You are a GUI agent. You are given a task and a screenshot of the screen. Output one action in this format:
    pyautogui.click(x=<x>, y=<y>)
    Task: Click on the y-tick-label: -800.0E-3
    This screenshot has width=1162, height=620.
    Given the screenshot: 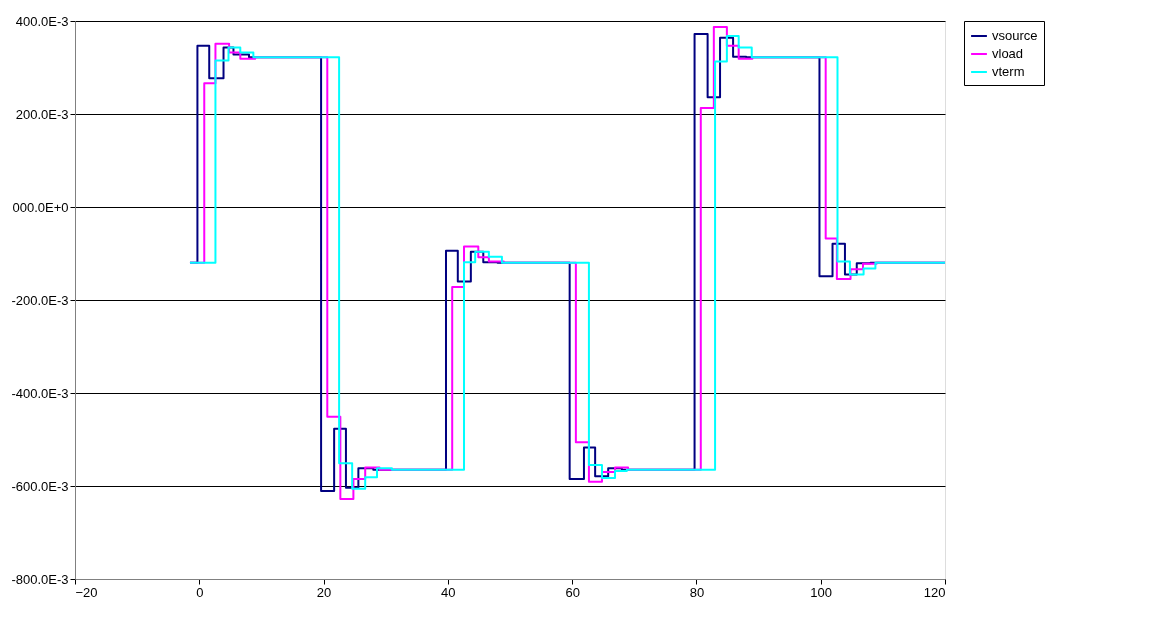 What is the action you would take?
    pyautogui.click(x=40, y=579)
    